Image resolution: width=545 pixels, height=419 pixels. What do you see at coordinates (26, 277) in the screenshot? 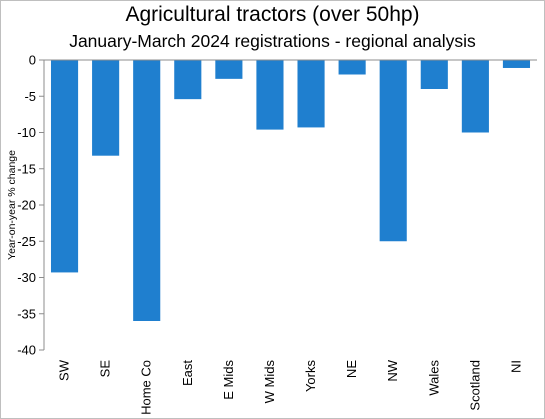
I see `y-tick-label: -30` at bounding box center [26, 277].